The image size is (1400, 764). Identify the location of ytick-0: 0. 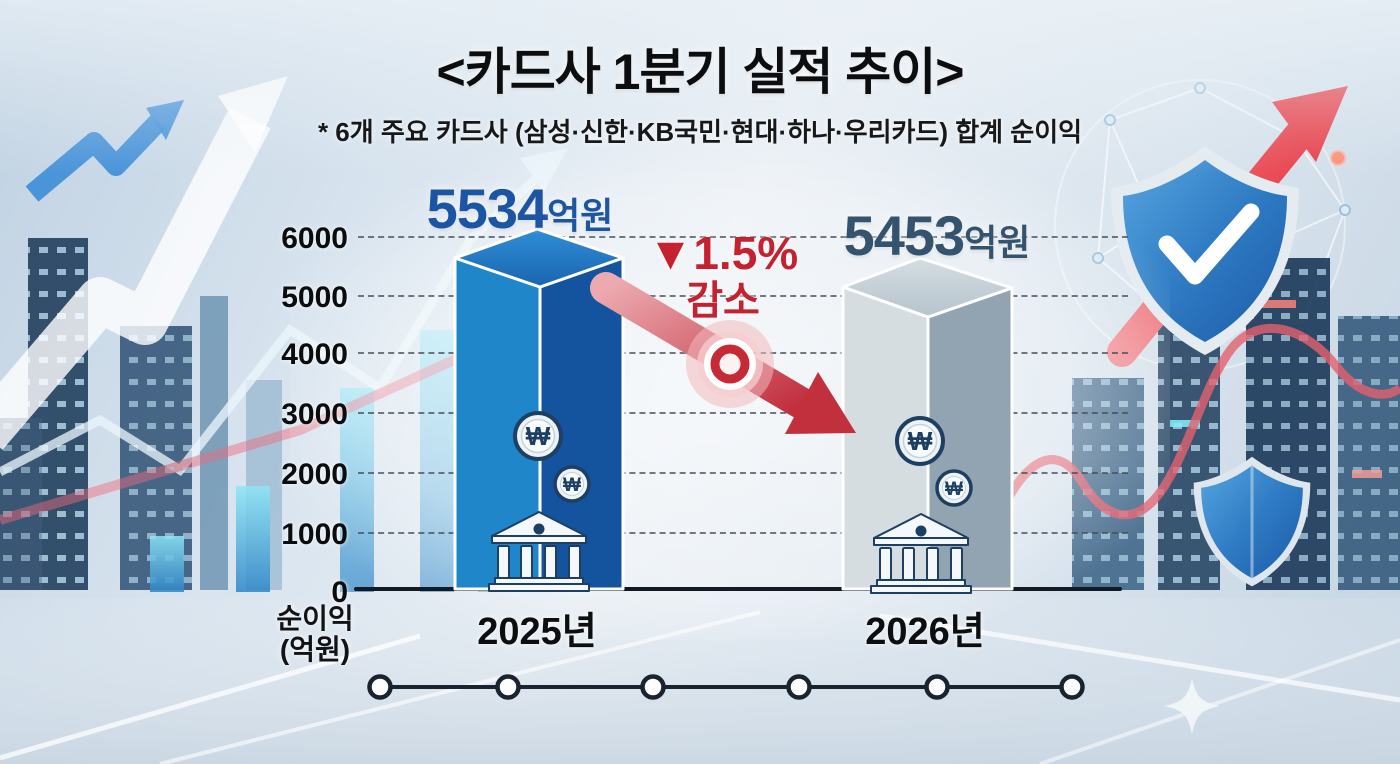
(339, 592).